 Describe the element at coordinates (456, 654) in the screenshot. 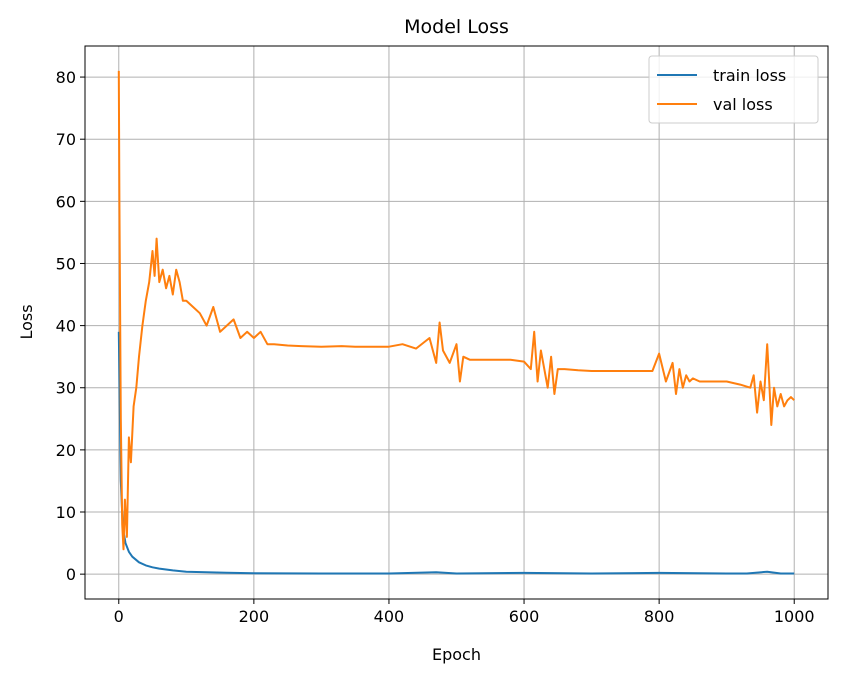

I see `x-axis-title: Epoch` at that location.